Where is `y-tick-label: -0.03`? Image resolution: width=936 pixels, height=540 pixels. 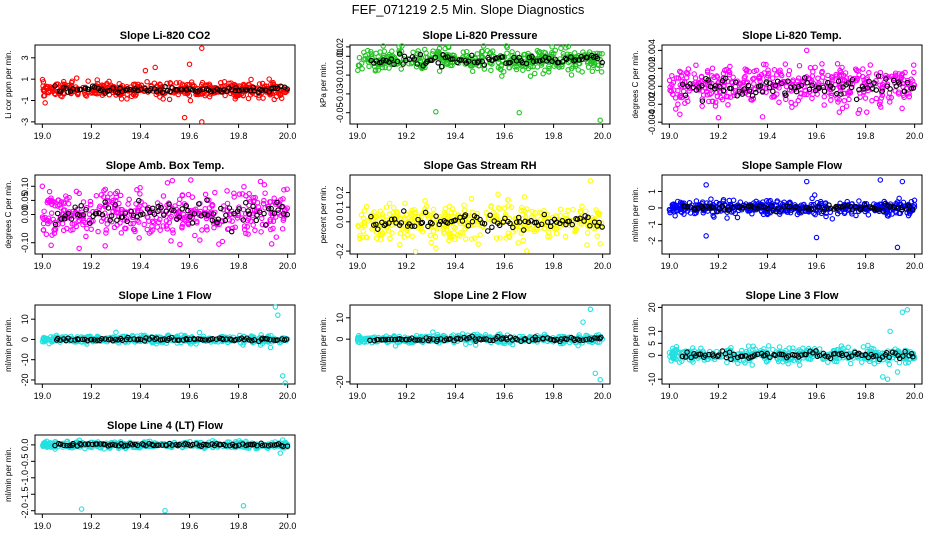 y-tick-label: -0.03 is located at coordinates (340, 94).